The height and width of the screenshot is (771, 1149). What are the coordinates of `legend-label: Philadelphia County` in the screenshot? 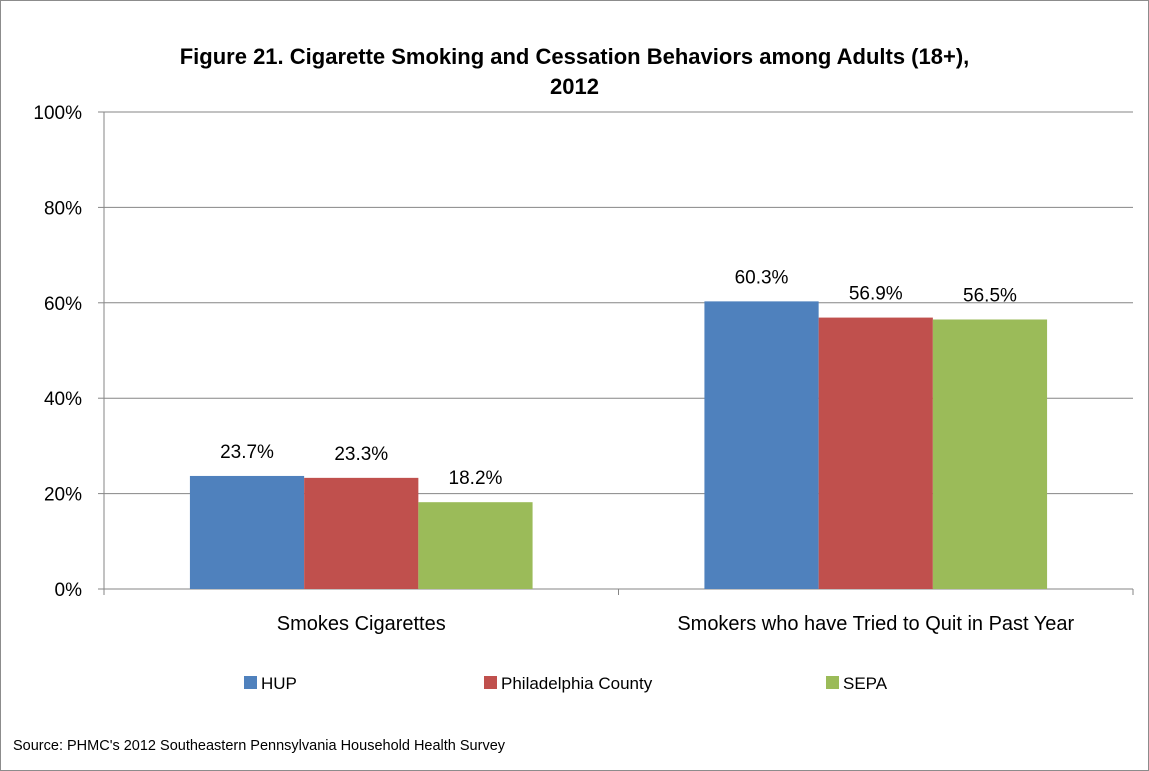 It's located at (577, 683).